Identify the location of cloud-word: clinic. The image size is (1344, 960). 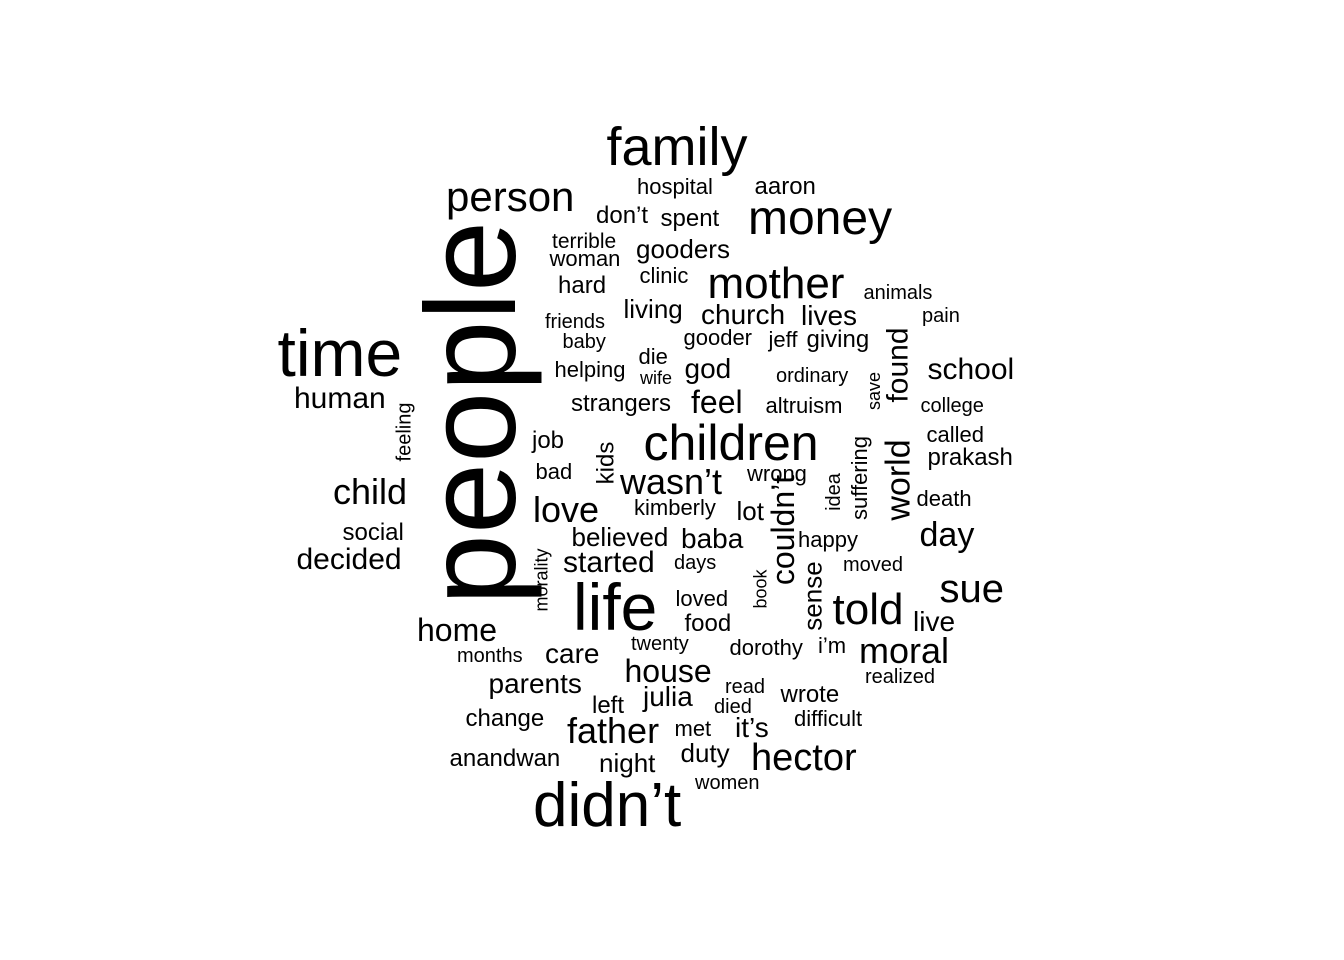
(664, 275).